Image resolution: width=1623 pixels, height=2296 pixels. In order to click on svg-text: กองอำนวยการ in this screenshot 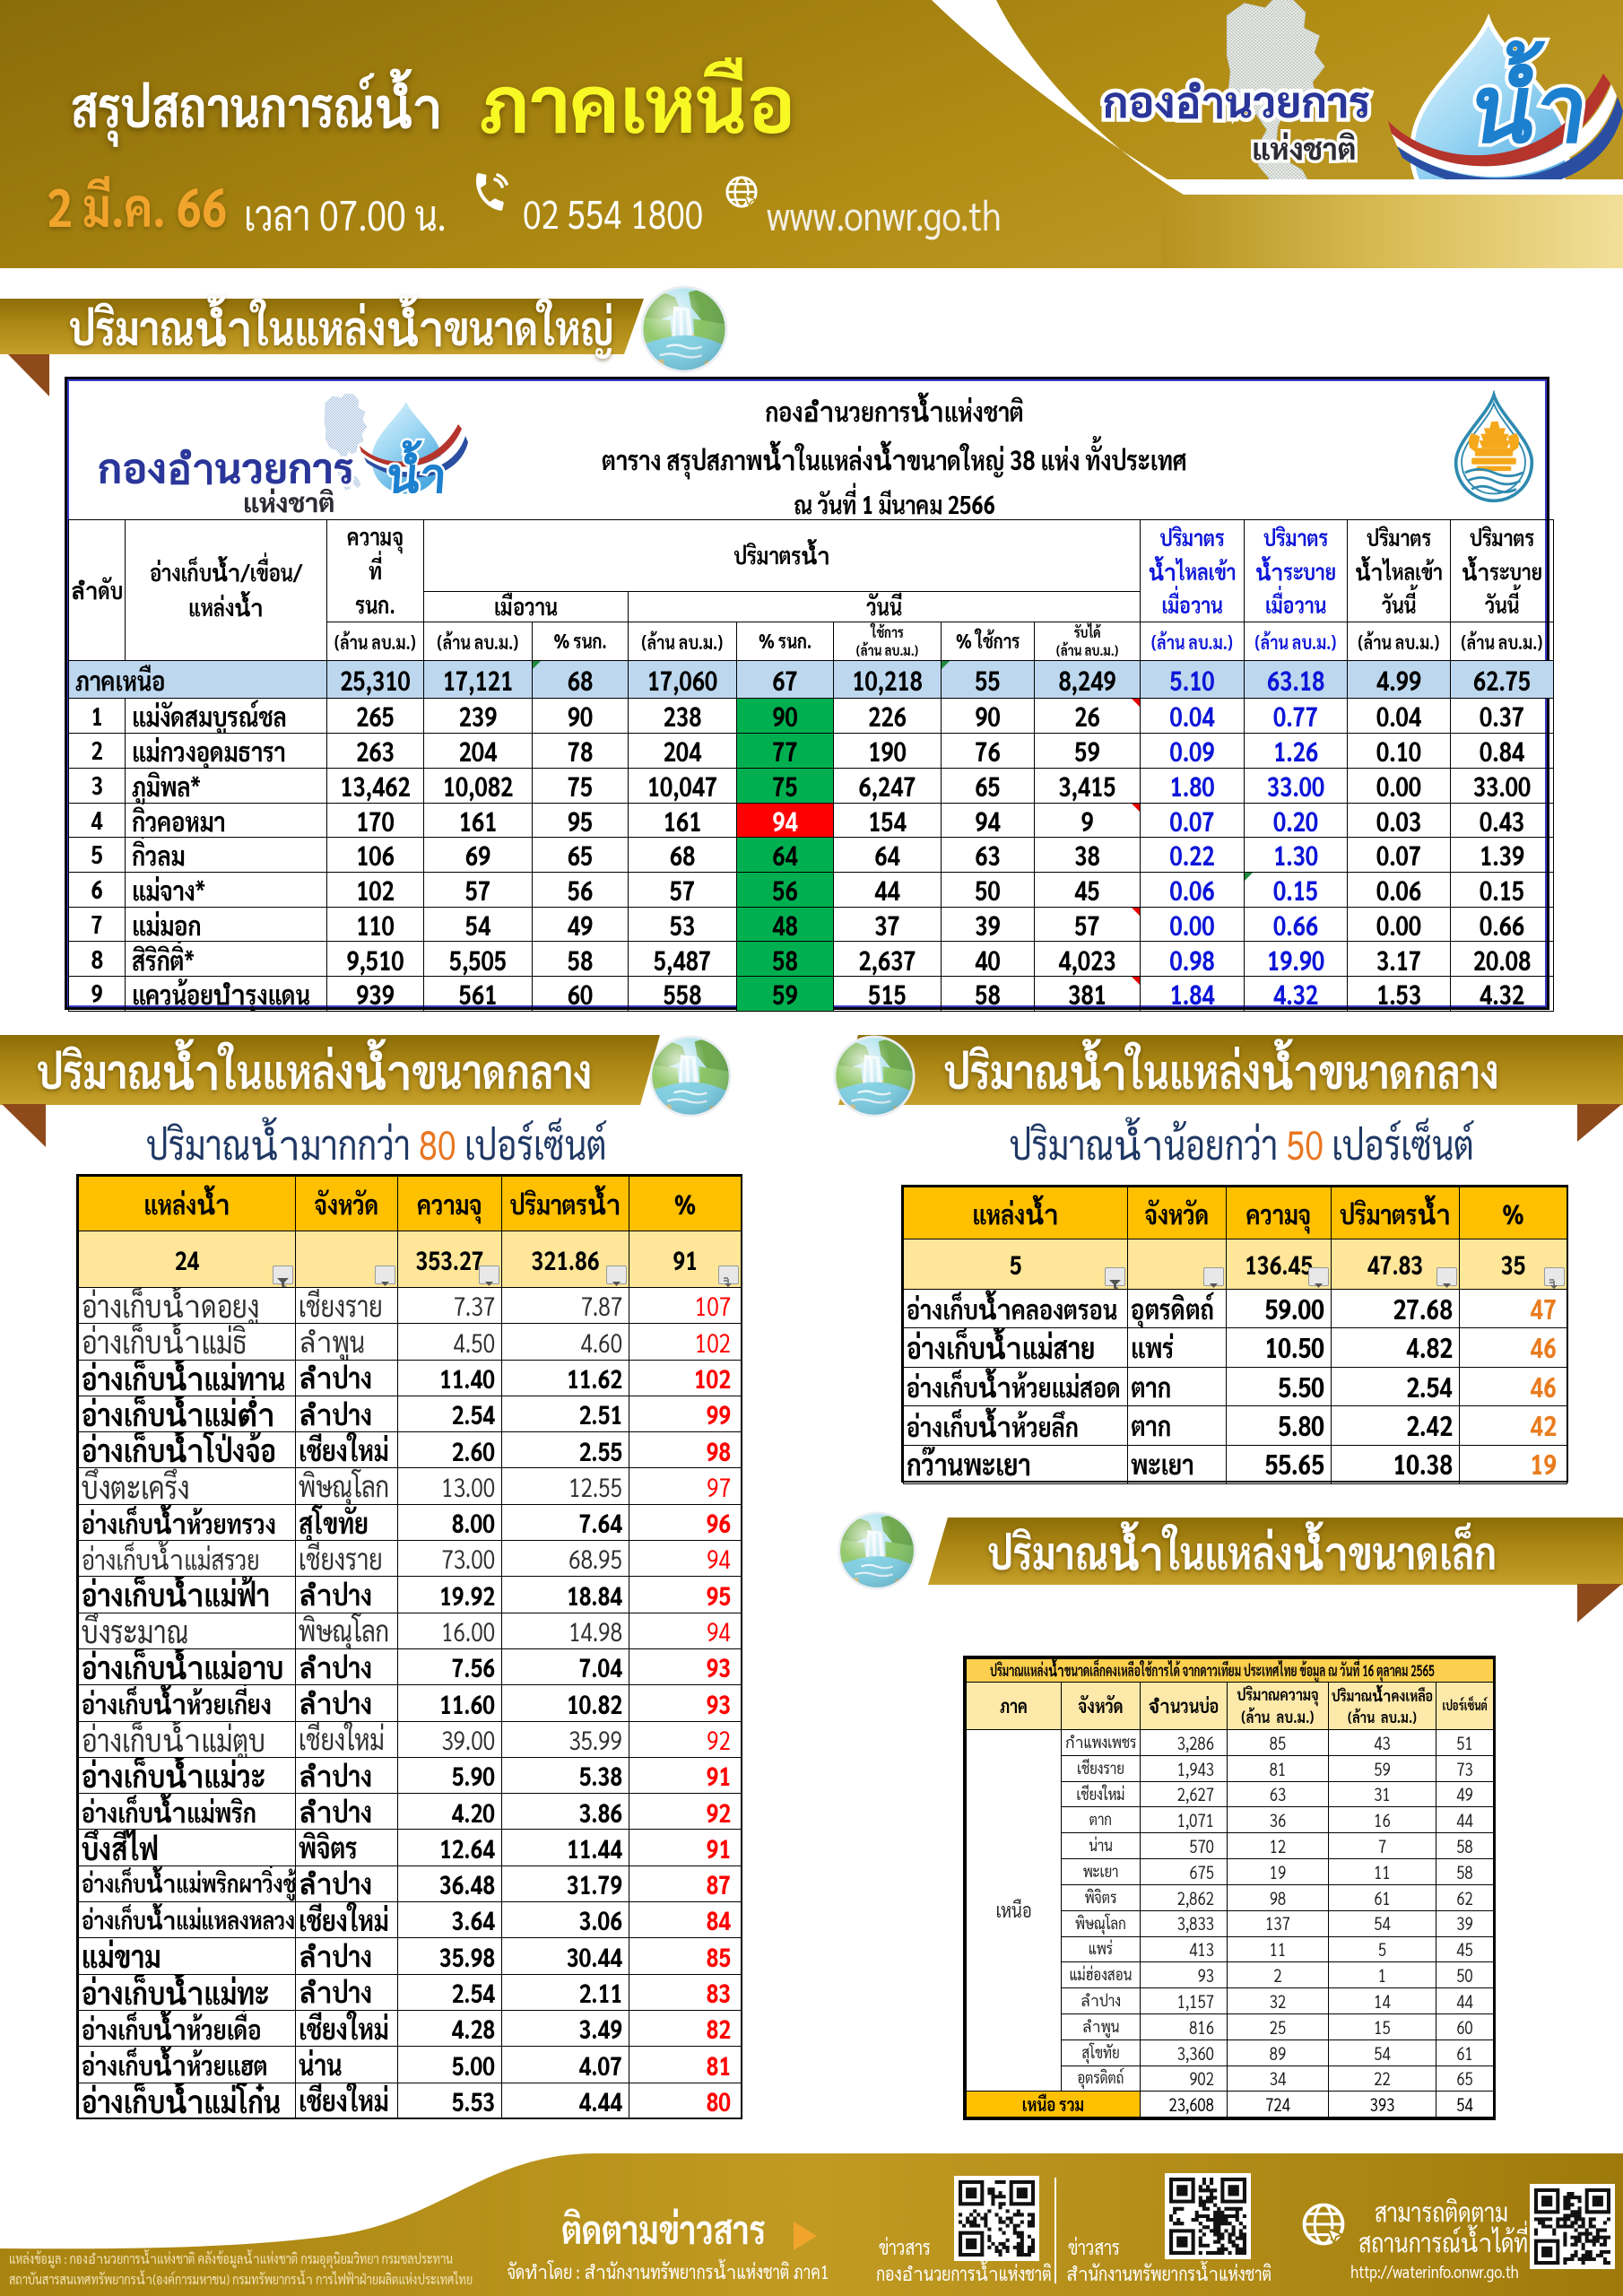, I will do `click(226, 466)`.